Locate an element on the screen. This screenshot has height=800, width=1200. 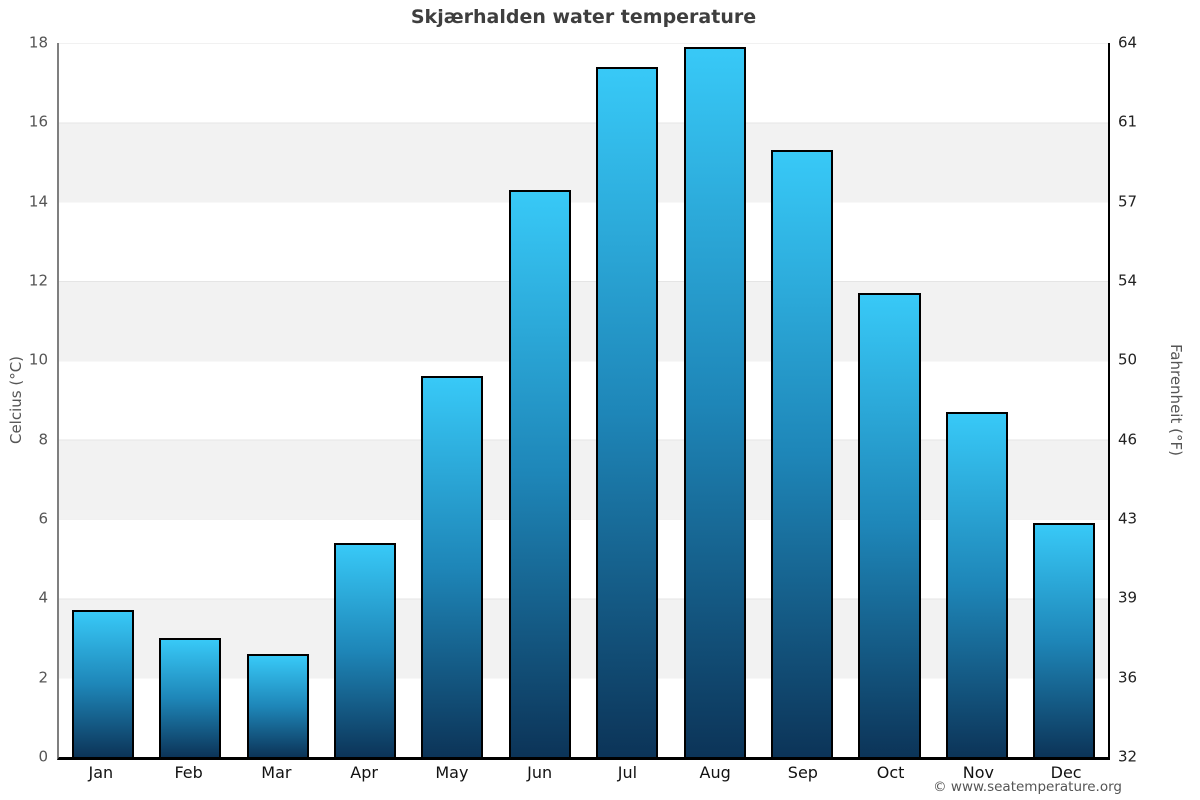
bar-slot-aug is located at coordinates (714, 400).